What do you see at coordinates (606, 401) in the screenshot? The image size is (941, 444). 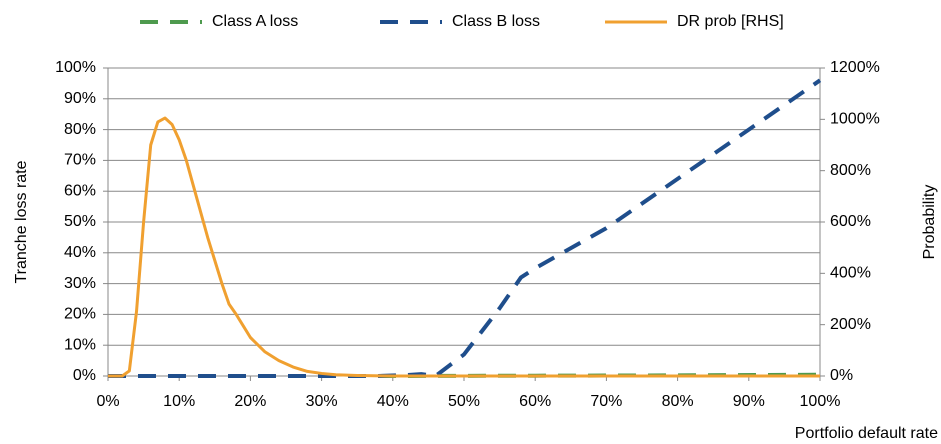 I see `x-tick-label: 70%` at bounding box center [606, 401].